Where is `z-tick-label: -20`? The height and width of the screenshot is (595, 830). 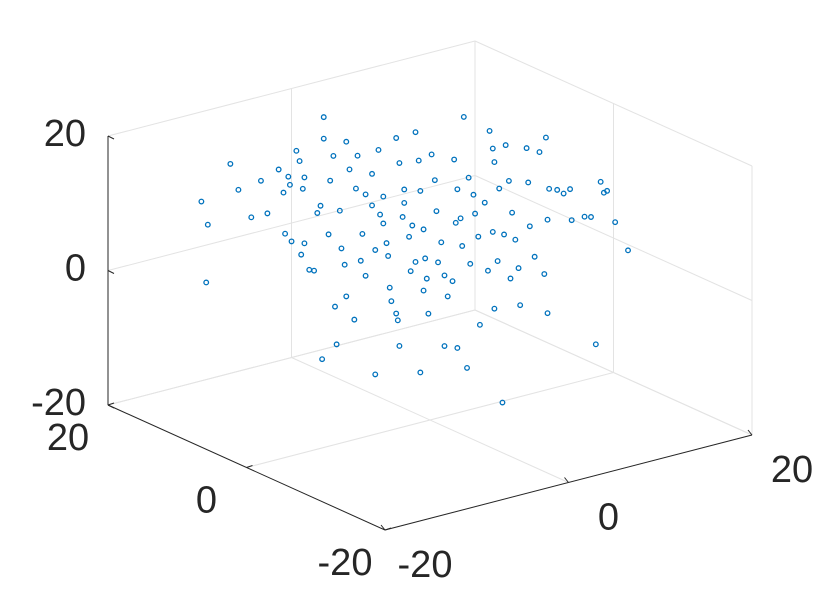
z-tick-label: -20 is located at coordinates (58, 403).